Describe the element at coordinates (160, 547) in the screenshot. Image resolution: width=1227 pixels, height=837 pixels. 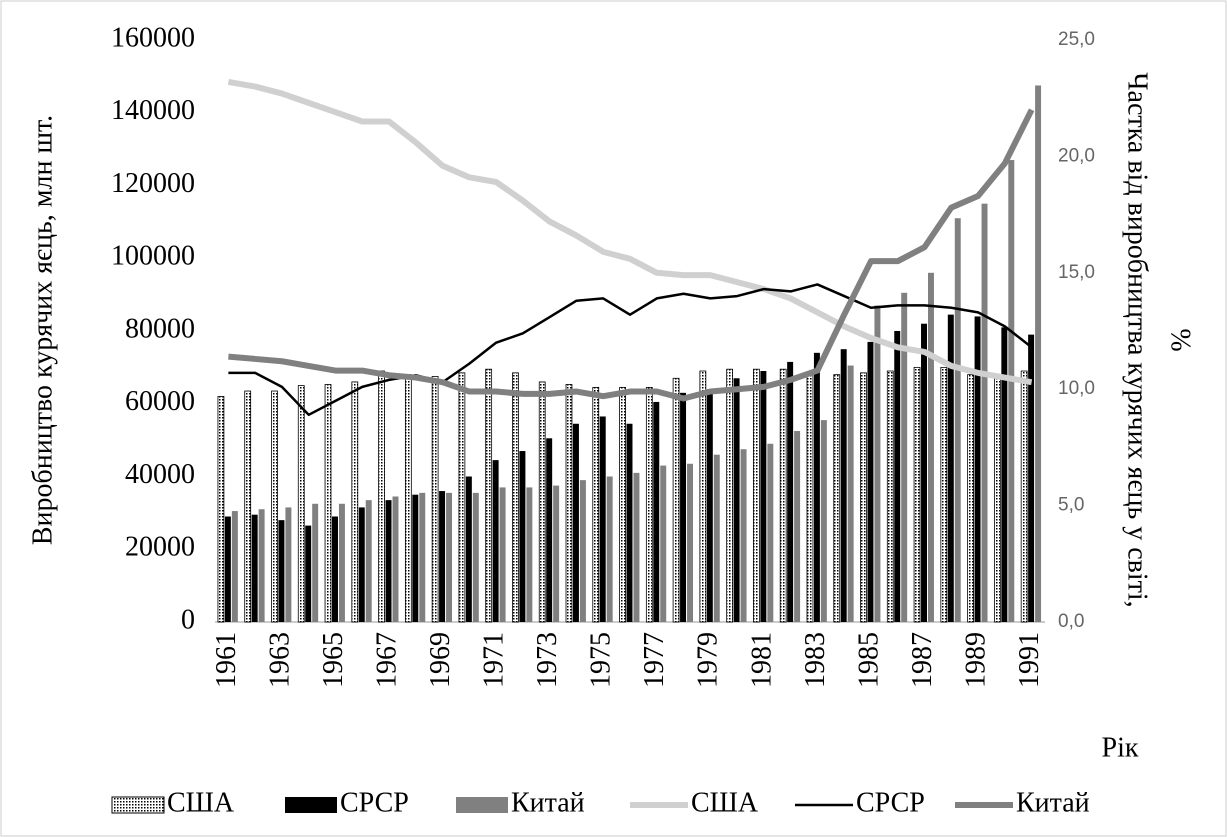
I see `y-tick-label: 20000` at that location.